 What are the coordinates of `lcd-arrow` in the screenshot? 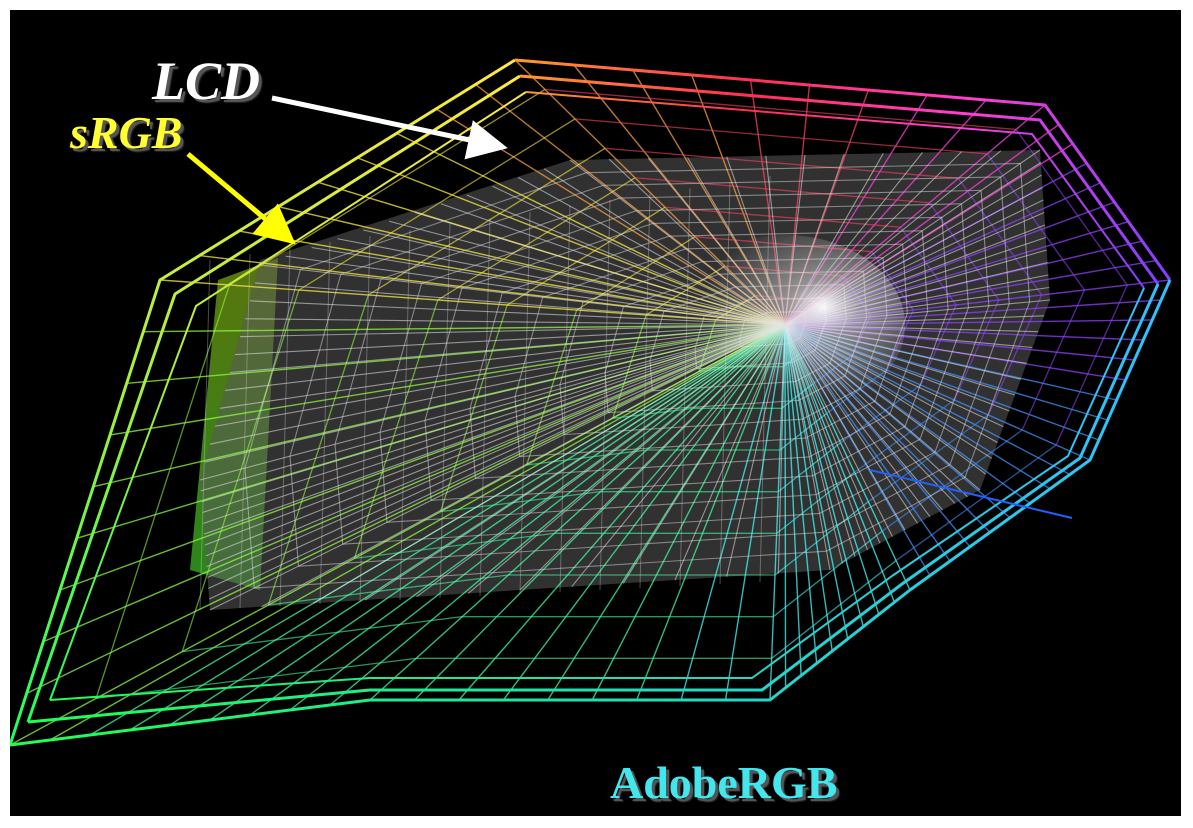 It's located at (389, 127).